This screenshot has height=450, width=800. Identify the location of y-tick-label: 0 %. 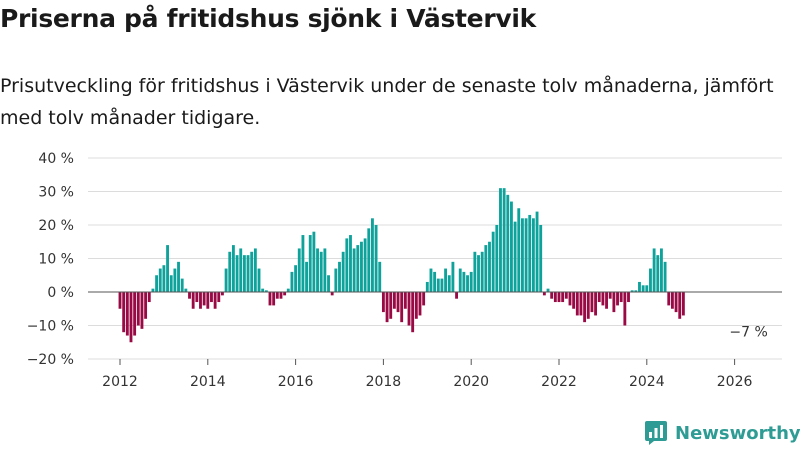
(60, 293).